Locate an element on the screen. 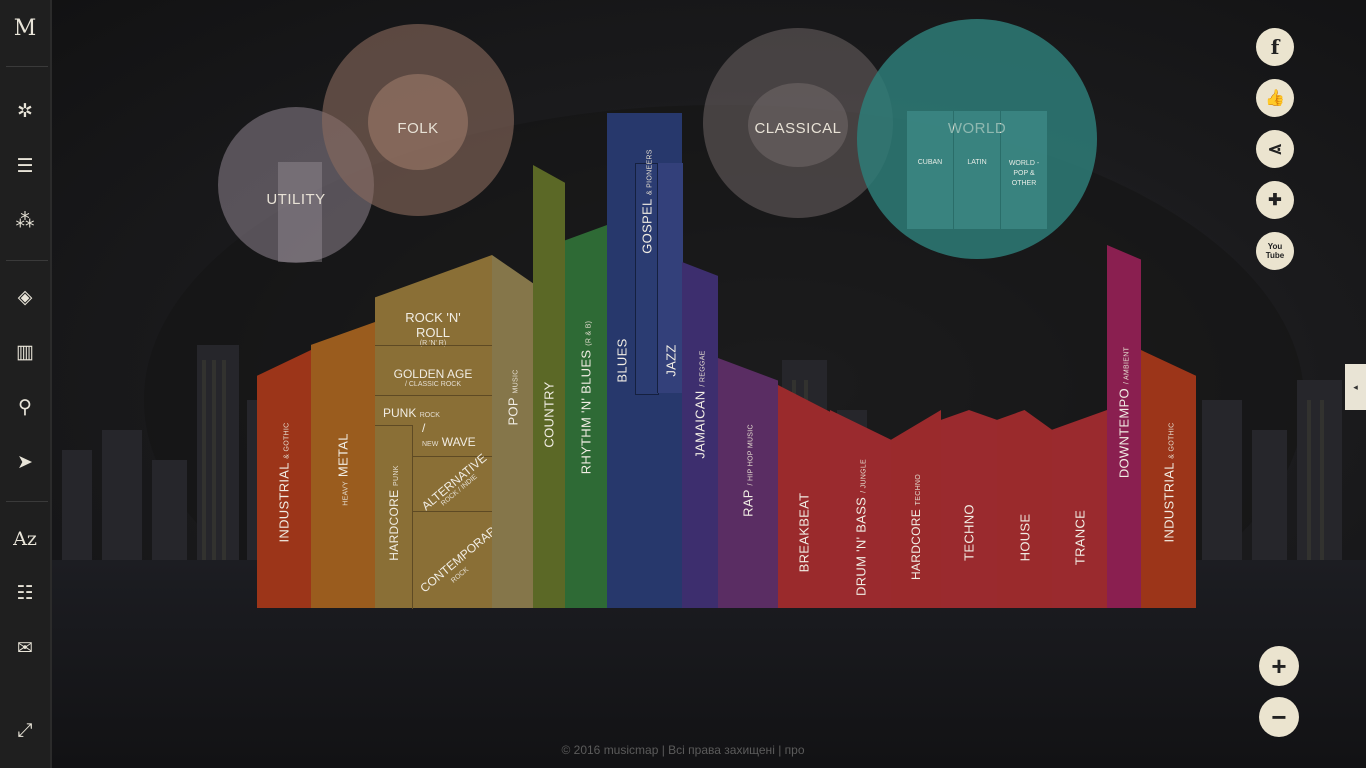  side-panel-toggle: ◂ is located at coordinates (1355, 387).